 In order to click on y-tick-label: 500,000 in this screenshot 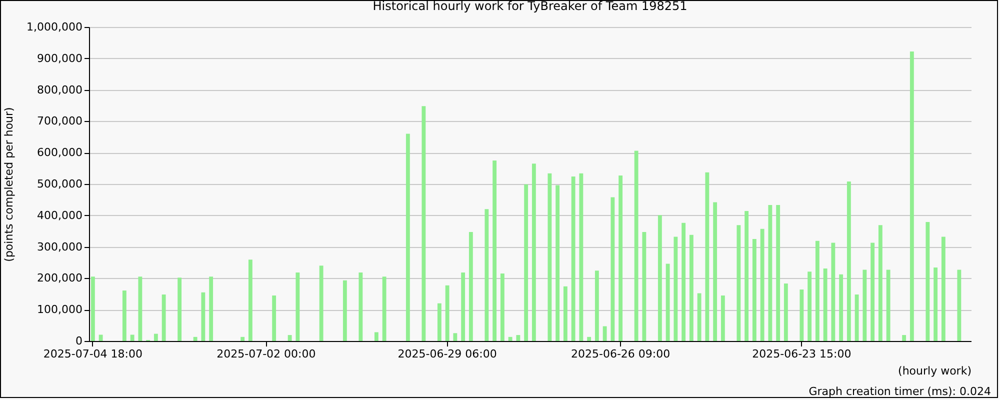, I will do `click(59, 184)`.